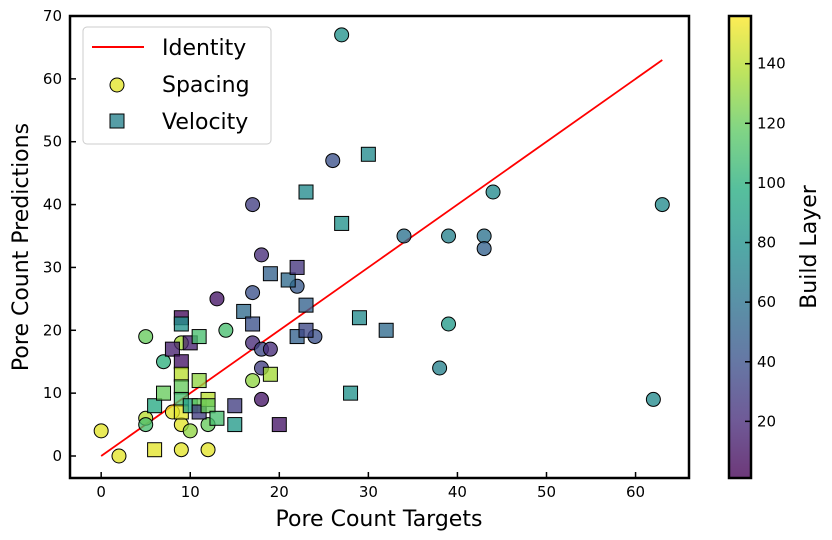  I want to click on colorbar-tick-label: 60, so click(766, 302).